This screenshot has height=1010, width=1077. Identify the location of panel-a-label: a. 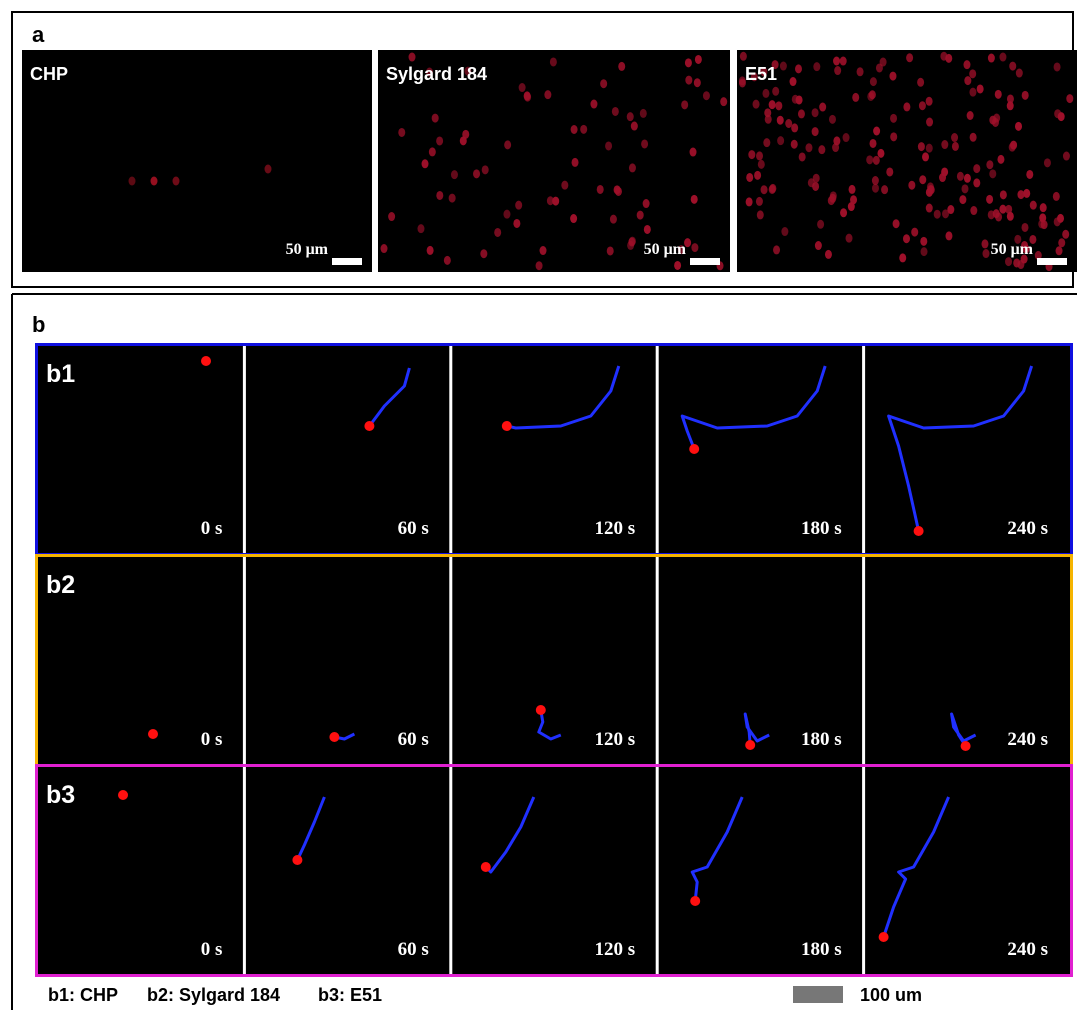
(38, 34).